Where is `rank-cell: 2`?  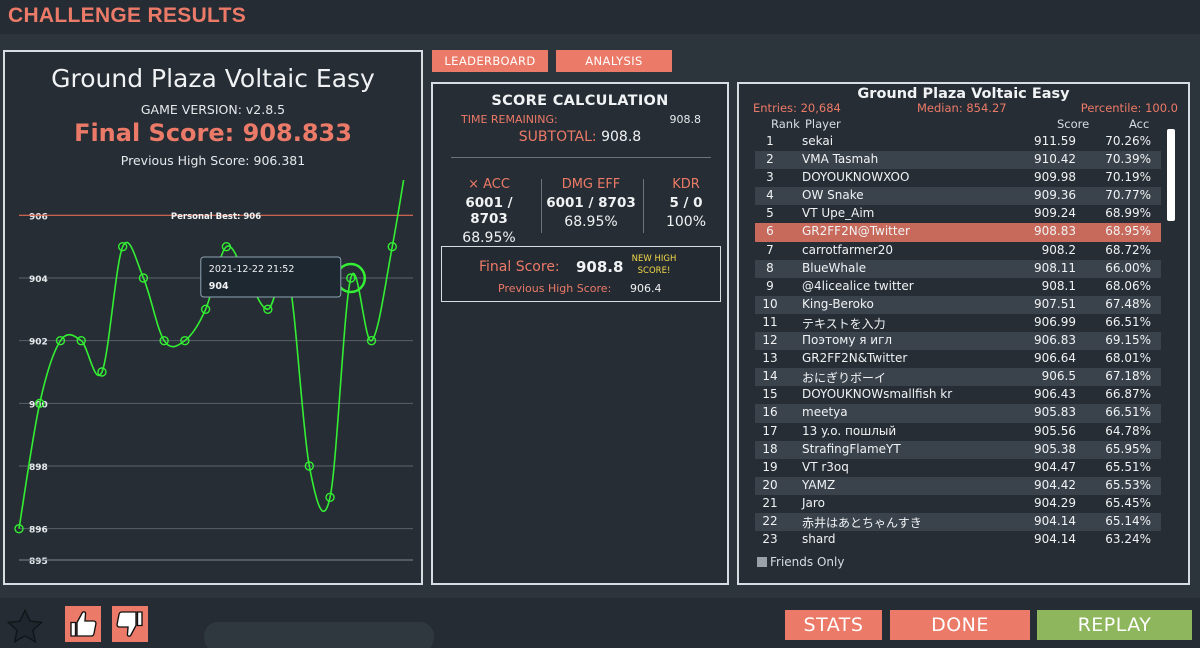
rank-cell: 2 is located at coordinates (770, 159).